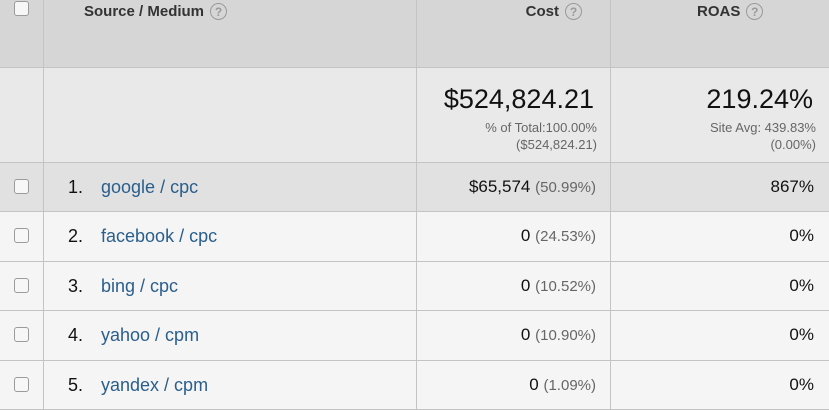  What do you see at coordinates (569, 385) in the screenshot?
I see `cost-percent: (1.09%)` at bounding box center [569, 385].